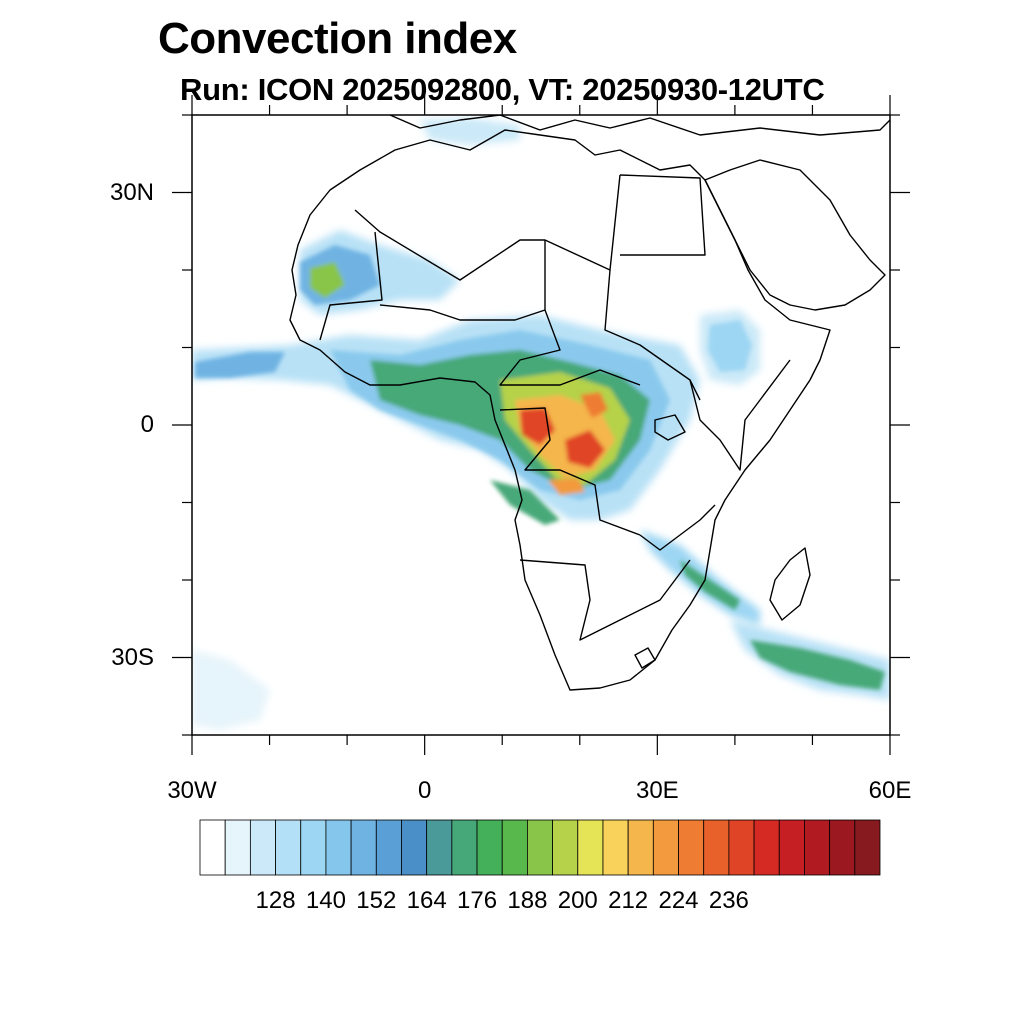  I want to click on colorbar-tick-label: 236, so click(728, 900).